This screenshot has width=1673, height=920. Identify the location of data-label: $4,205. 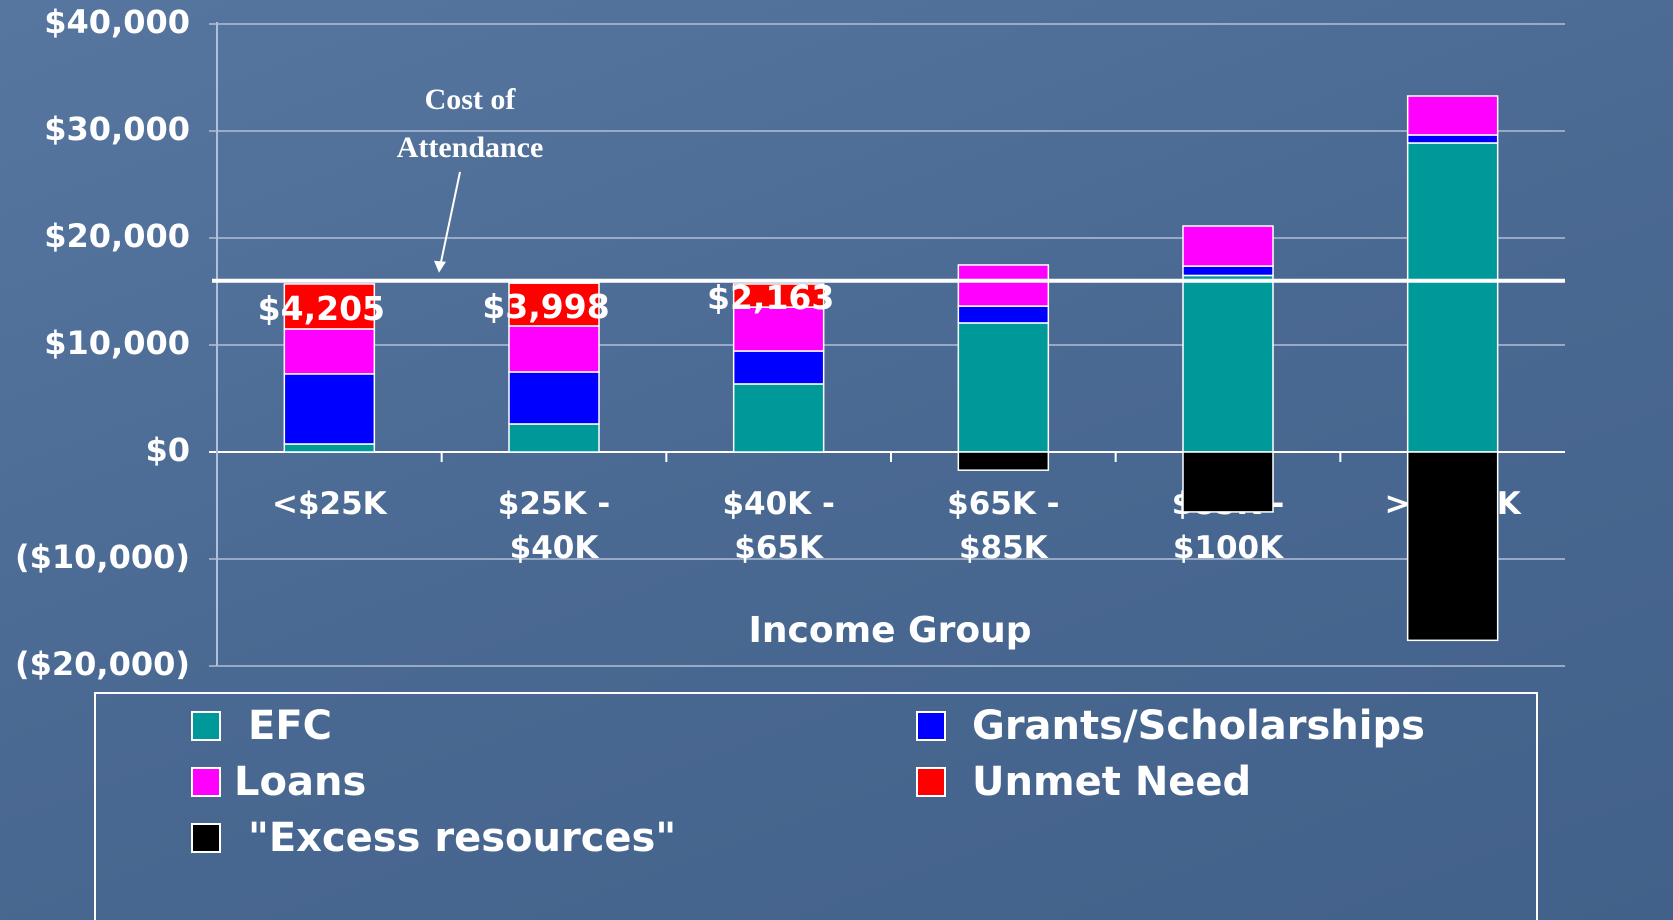
(321, 308).